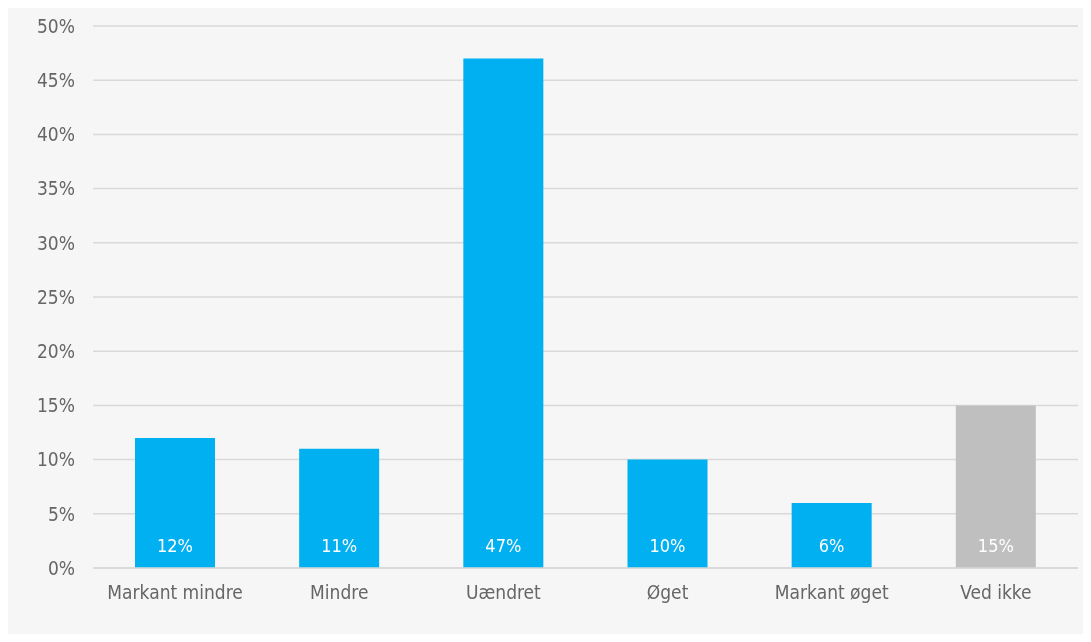 The height and width of the screenshot is (642, 1091). What do you see at coordinates (56, 350) in the screenshot?
I see `y-tick-label: 20%` at bounding box center [56, 350].